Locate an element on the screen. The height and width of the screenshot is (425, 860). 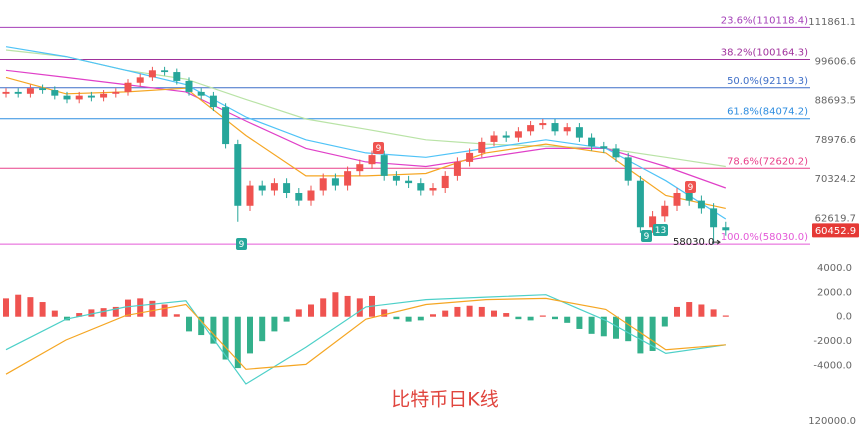
macd-tick-label: 0.0 is located at coordinates (844, 317).